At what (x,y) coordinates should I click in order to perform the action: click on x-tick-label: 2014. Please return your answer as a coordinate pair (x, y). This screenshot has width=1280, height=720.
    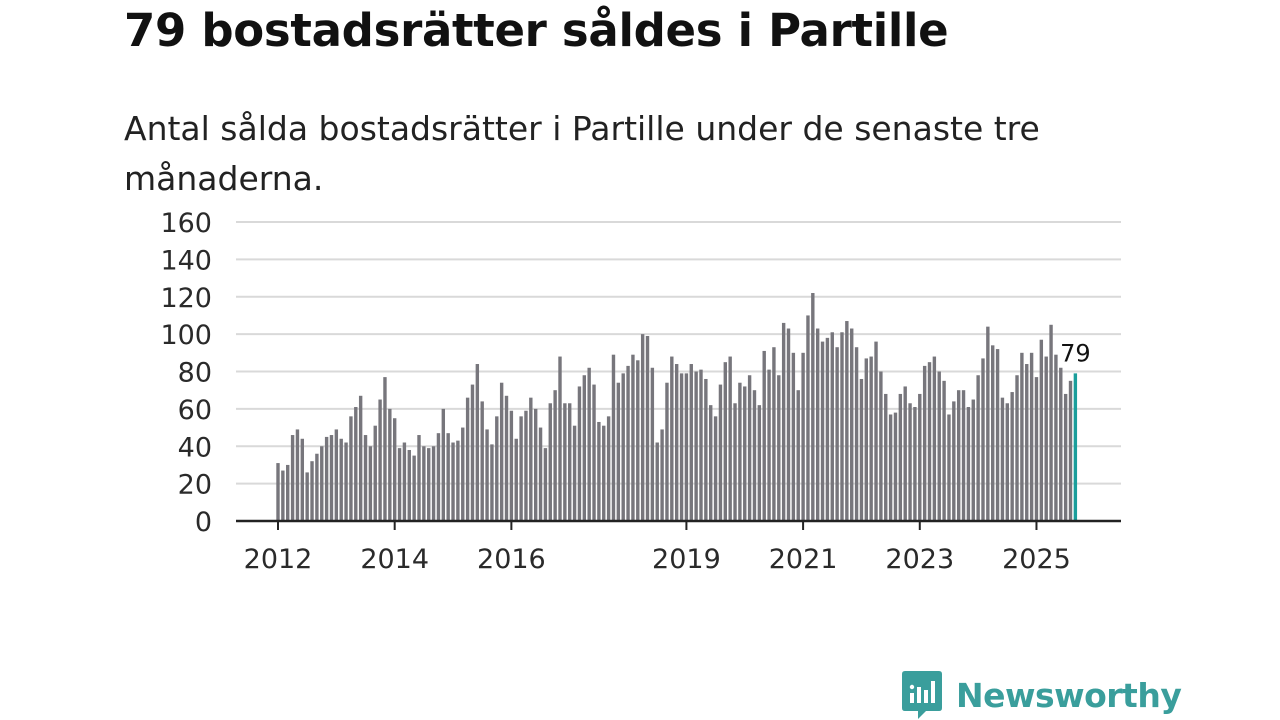
    Looking at the image, I should click on (394, 559).